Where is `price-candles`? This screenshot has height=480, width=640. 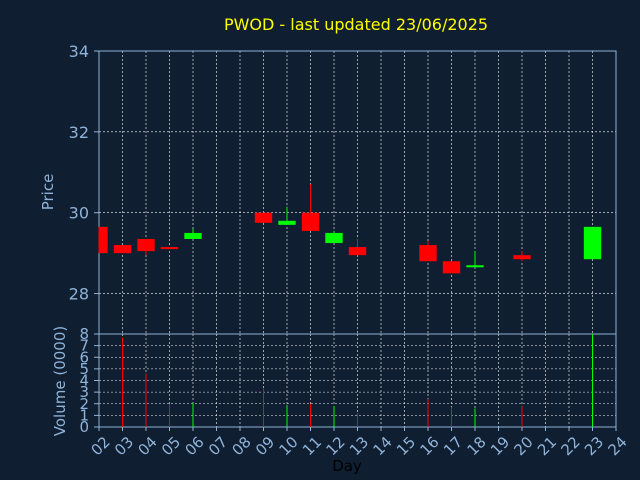
price-candles is located at coordinates (350, 229).